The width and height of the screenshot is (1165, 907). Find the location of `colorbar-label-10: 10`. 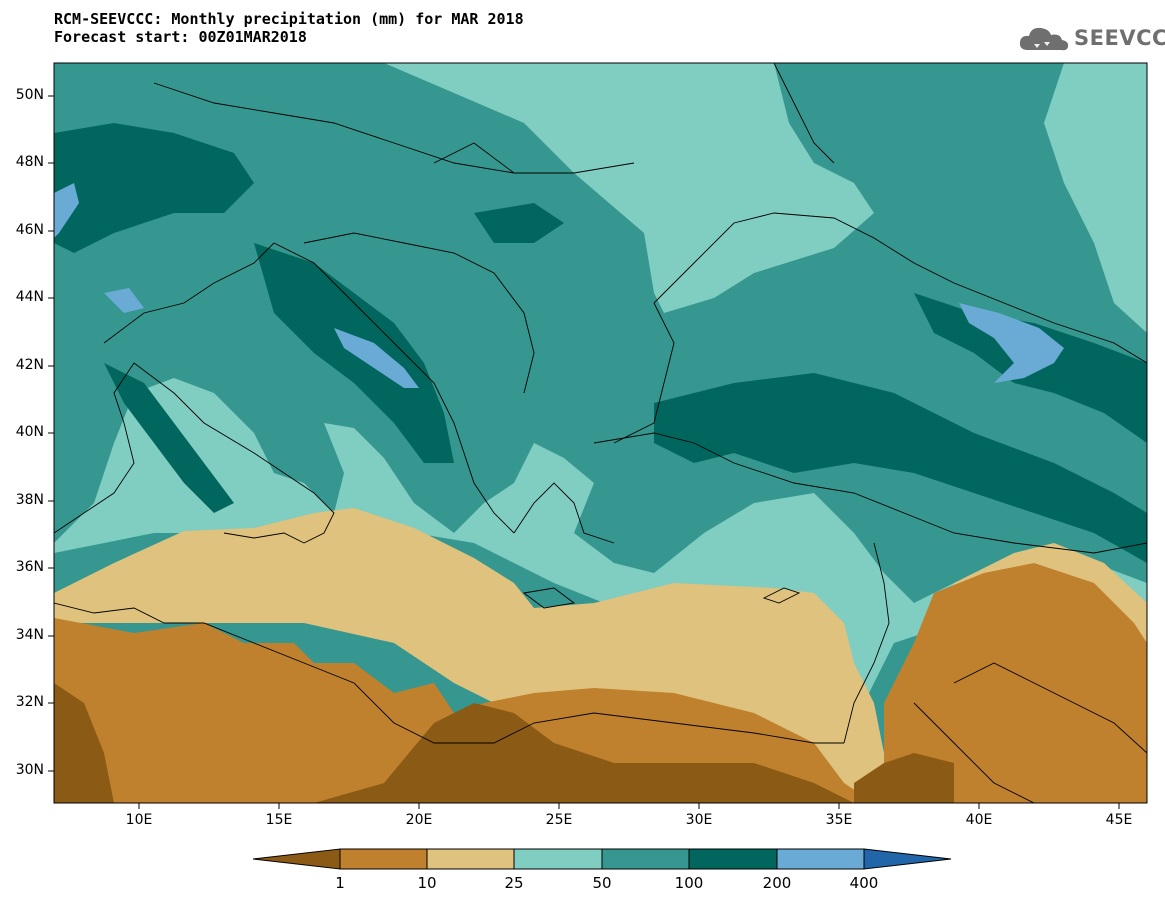

colorbar-label-10: 10 is located at coordinates (427, 883).